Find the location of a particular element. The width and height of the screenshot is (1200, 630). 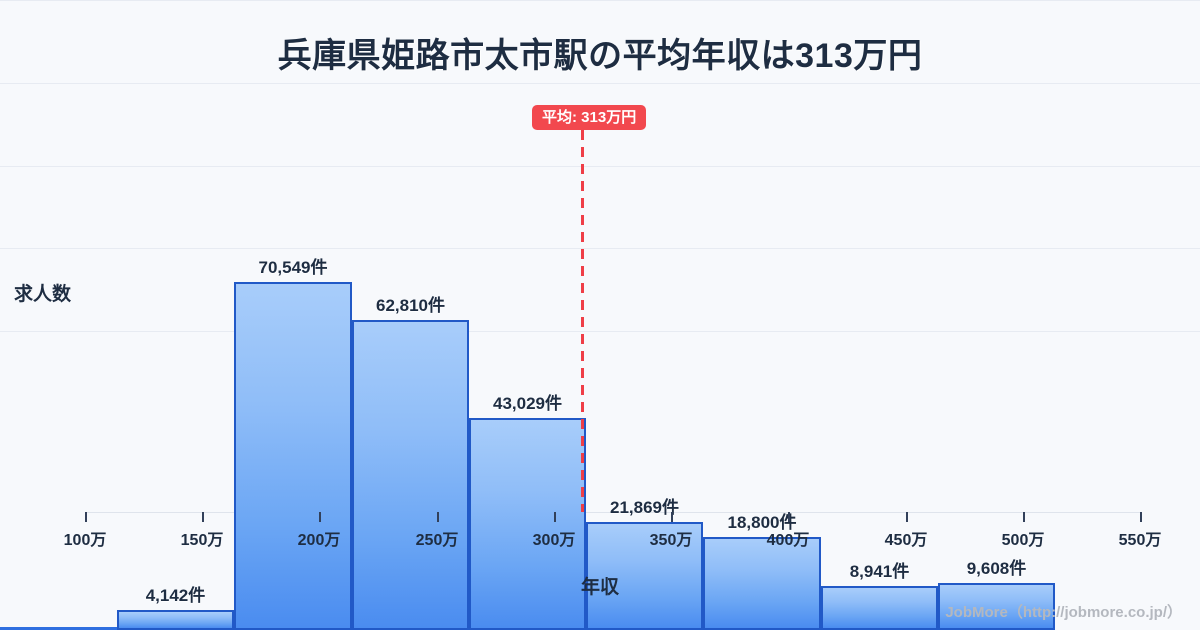

bar-value-label: 18,800件 is located at coordinates (762, 522).